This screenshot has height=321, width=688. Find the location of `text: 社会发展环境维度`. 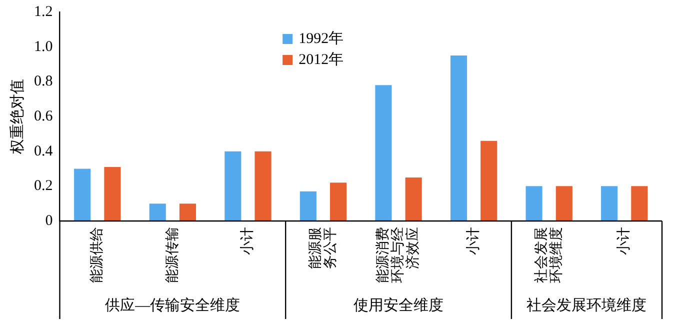

text: 社会发展环境维度 is located at coordinates (586, 305).